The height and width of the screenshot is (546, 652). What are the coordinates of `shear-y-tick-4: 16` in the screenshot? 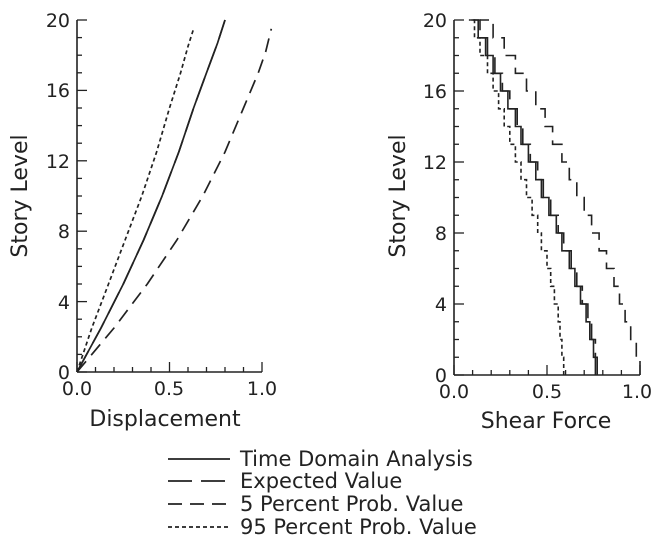 It's located at (435, 92).